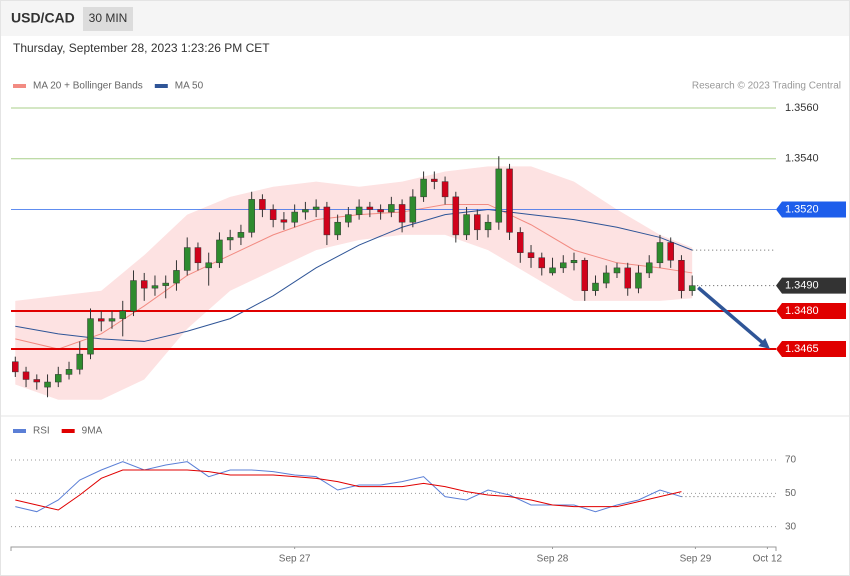 Image resolution: width=850 pixels, height=576 pixels. What do you see at coordinates (802, 209) in the screenshot?
I see `level-label: 1.3520` at bounding box center [802, 209].